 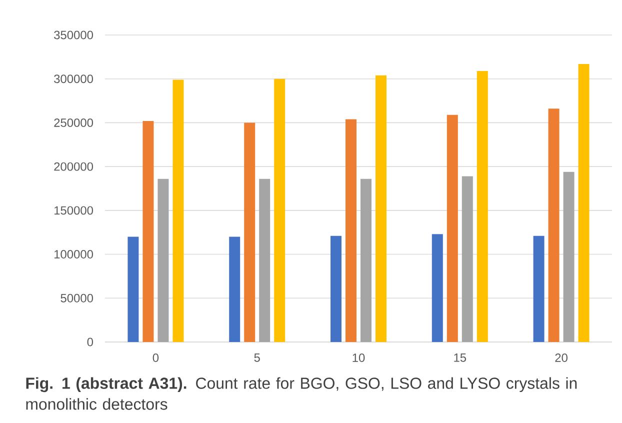 I want to click on x-tick-label: 5, so click(x=257, y=358).